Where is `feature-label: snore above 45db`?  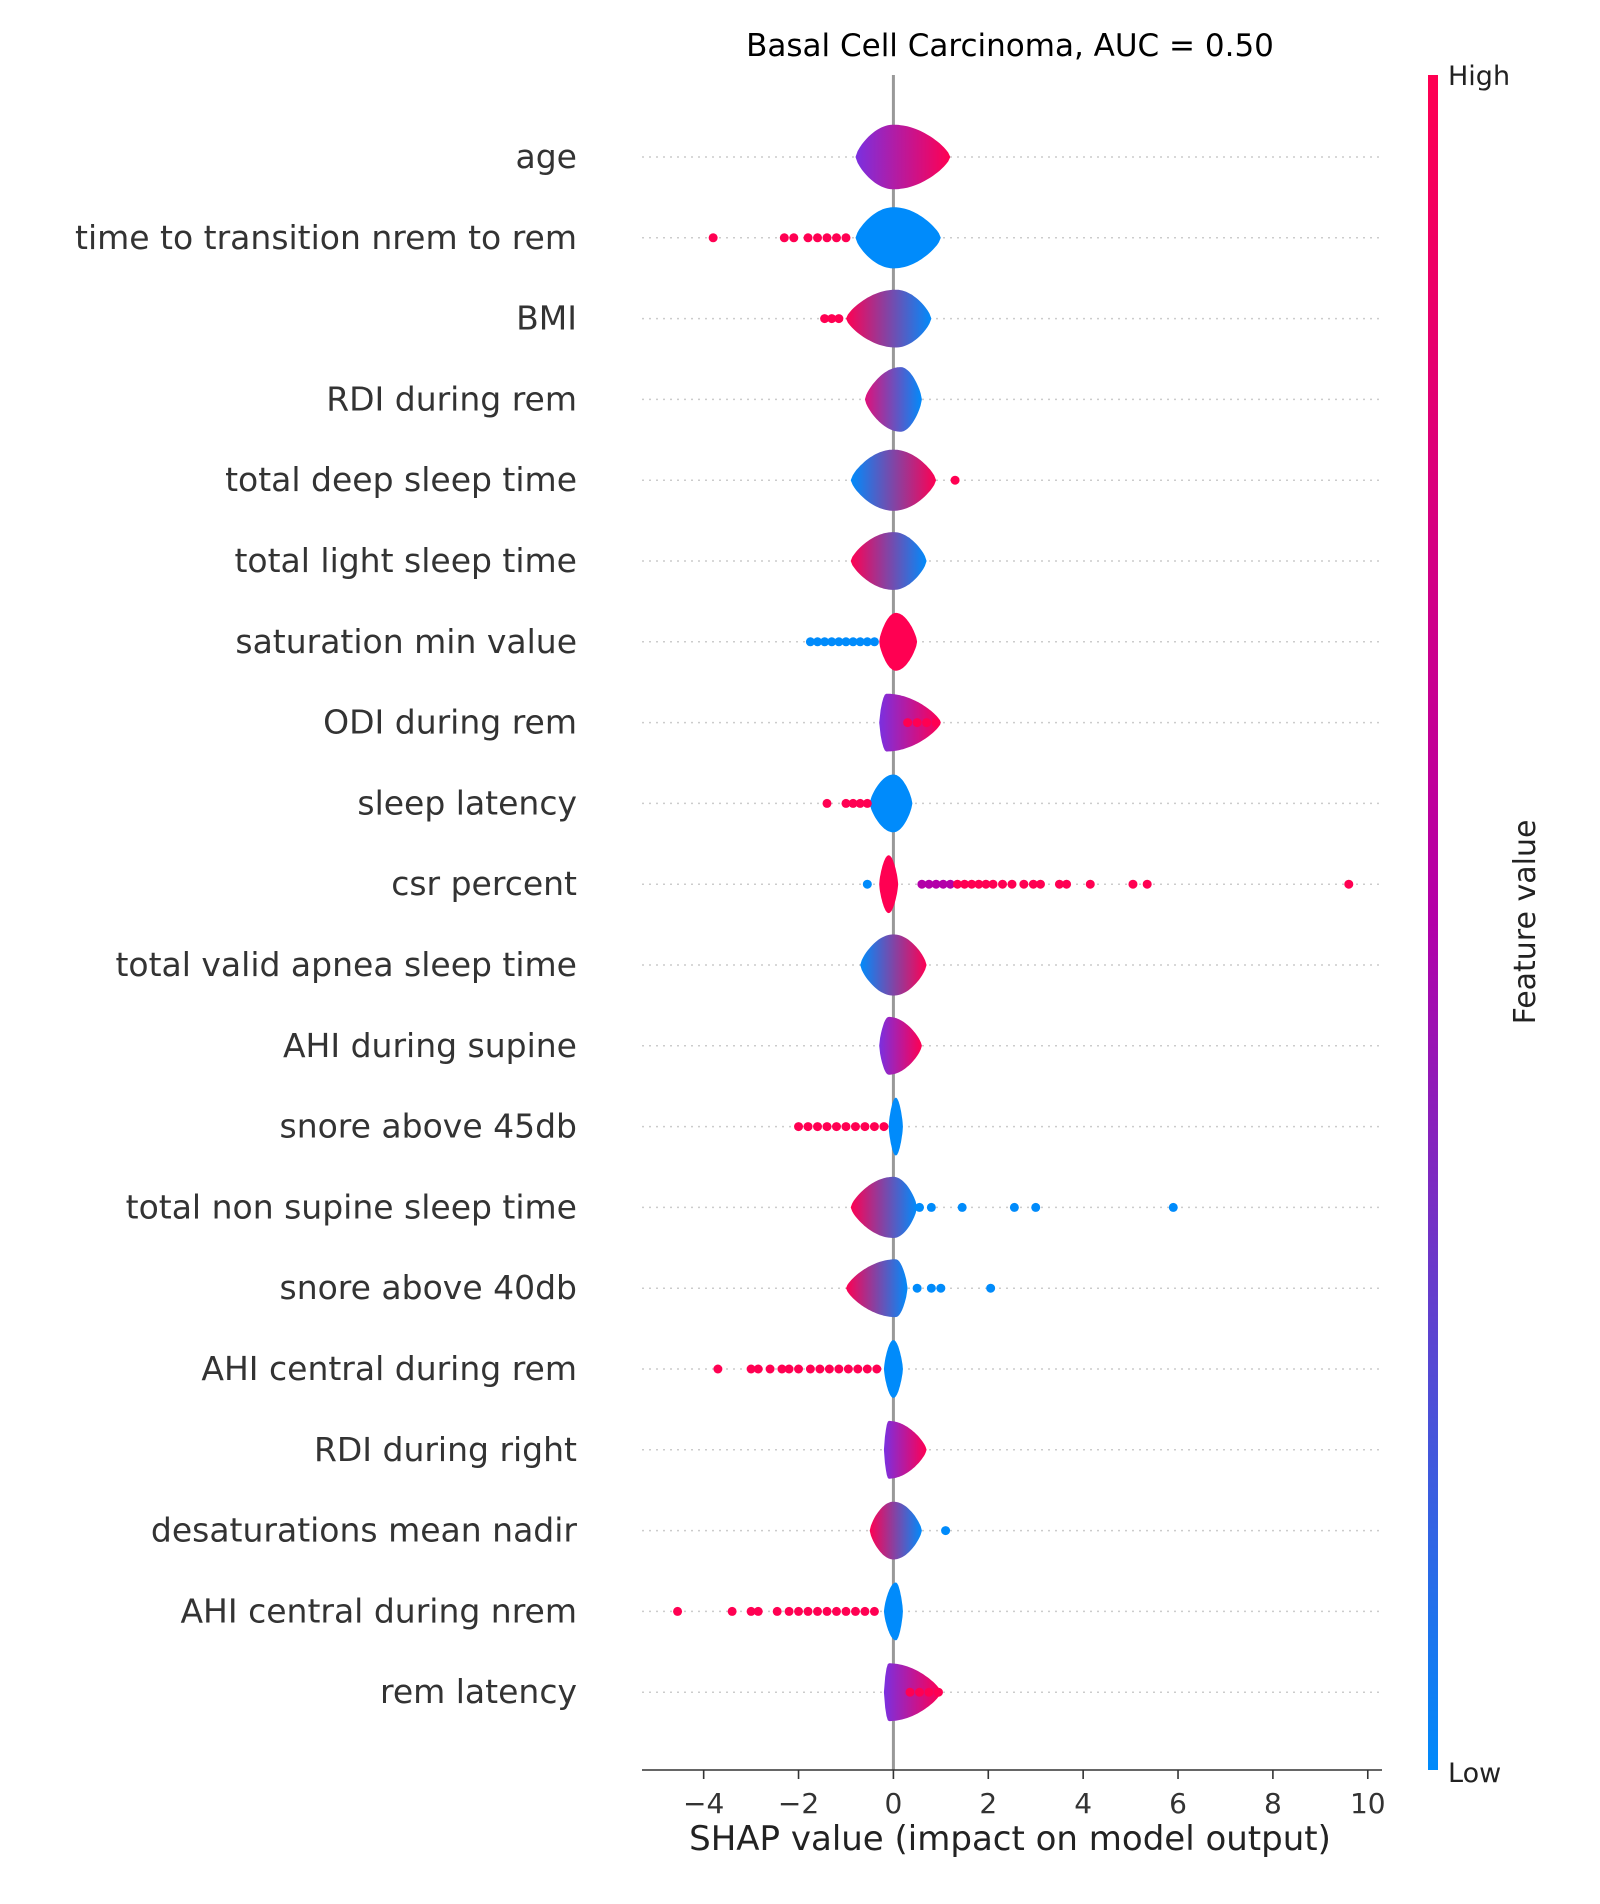 feature-label: snore above 45db is located at coordinates (429, 1126).